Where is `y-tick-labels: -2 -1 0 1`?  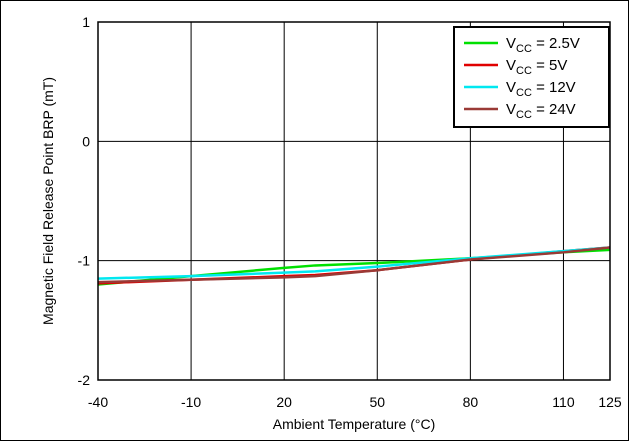 y-tick-labels: -2 -1 0 1 is located at coordinates (84, 201).